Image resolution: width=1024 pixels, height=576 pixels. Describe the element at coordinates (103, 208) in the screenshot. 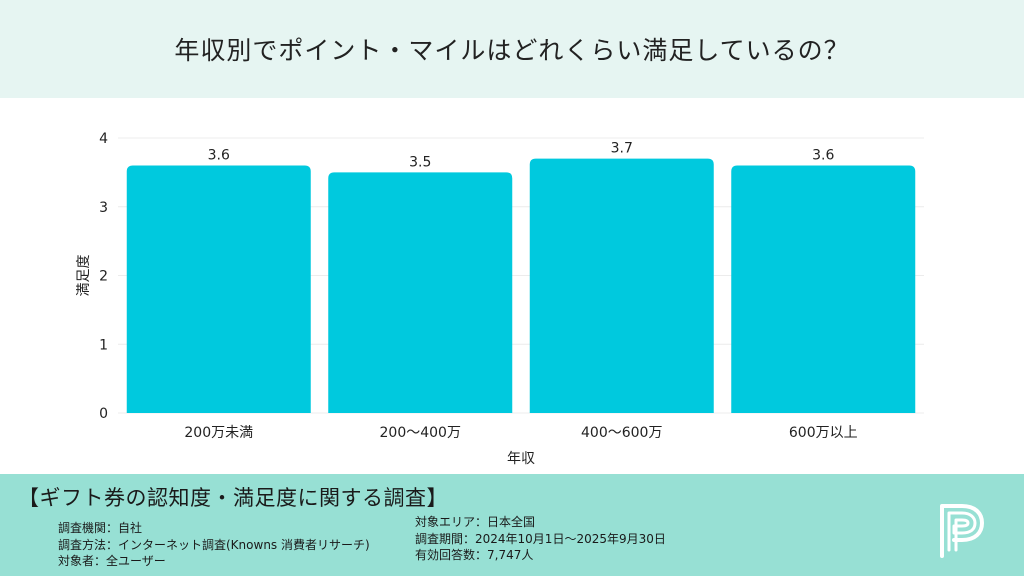

I see `y-tick-label: 3` at that location.